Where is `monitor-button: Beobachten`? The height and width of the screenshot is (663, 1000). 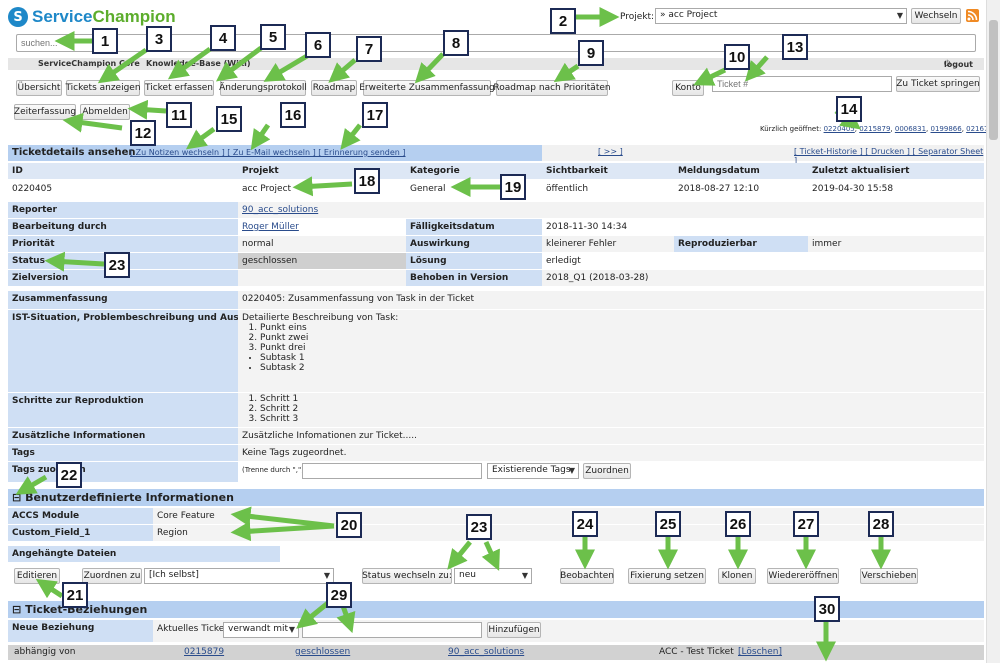
monitor-button: Beobachten is located at coordinates (587, 576).